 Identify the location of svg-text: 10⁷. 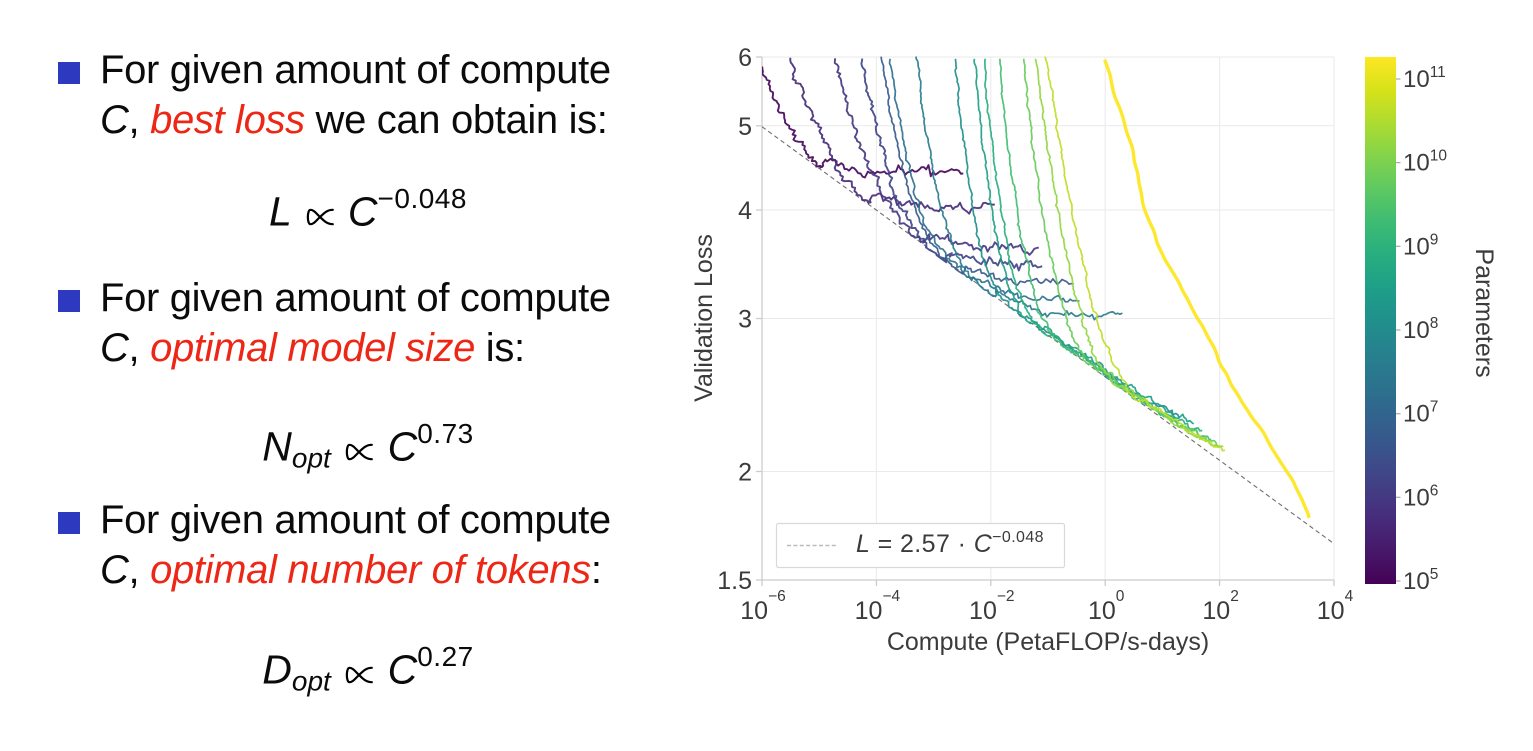
(1420, 413).